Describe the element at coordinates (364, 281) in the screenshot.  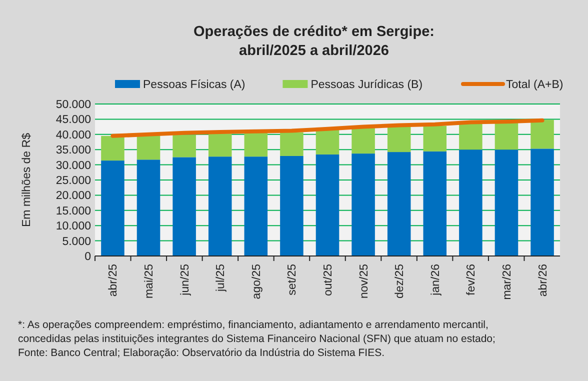
I see `x-tick-label: nov/25` at that location.